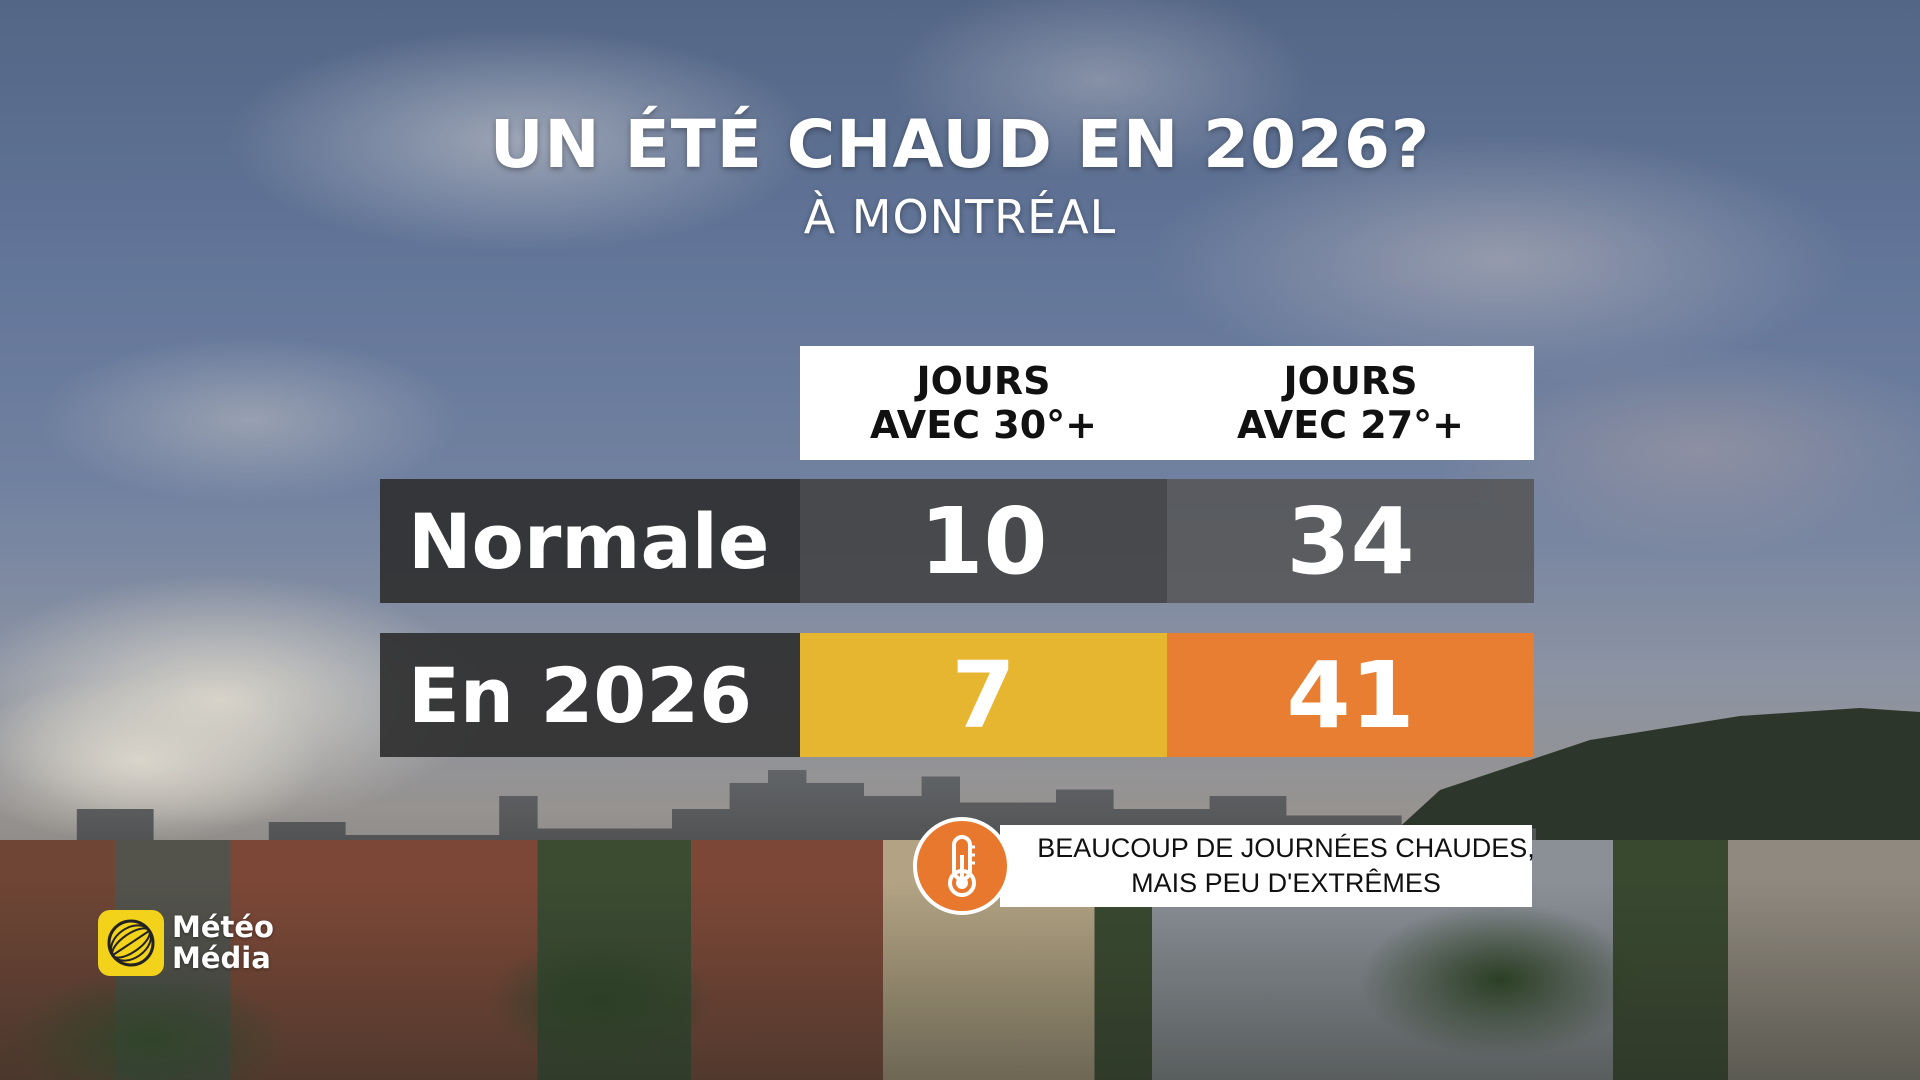 The height and width of the screenshot is (1080, 1920). Describe the element at coordinates (983, 381) in the screenshot. I see `column-header-30-line1: JOURS` at that location.